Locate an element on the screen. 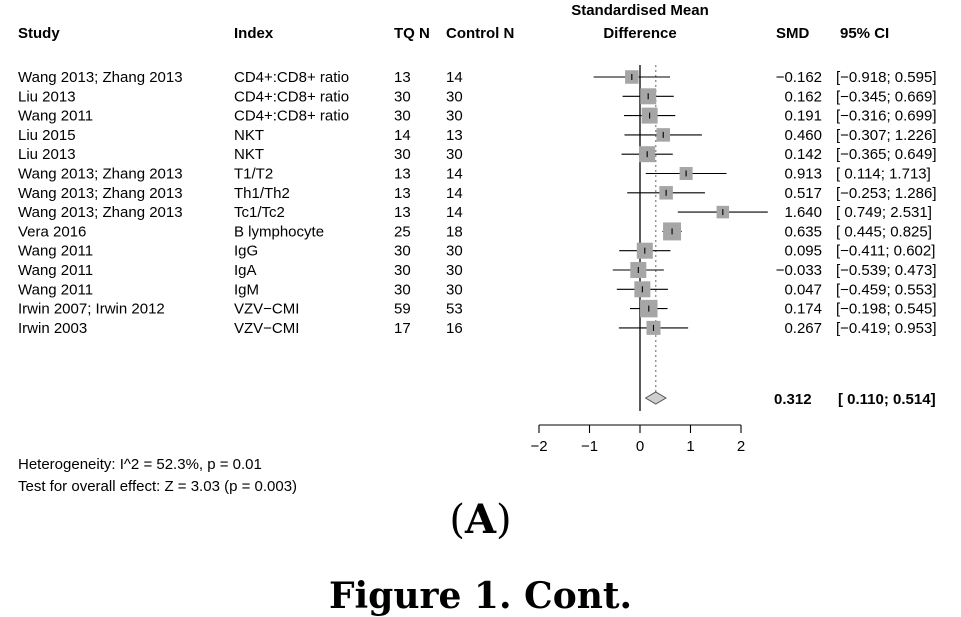 The width and height of the screenshot is (961, 617). row-ci: [−0.365; 0.649] is located at coordinates (886, 154).